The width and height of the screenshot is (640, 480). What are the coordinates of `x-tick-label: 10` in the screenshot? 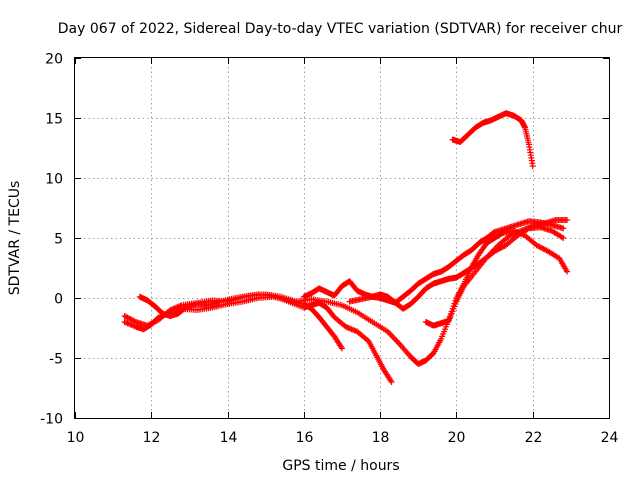 It's located at (76, 438).